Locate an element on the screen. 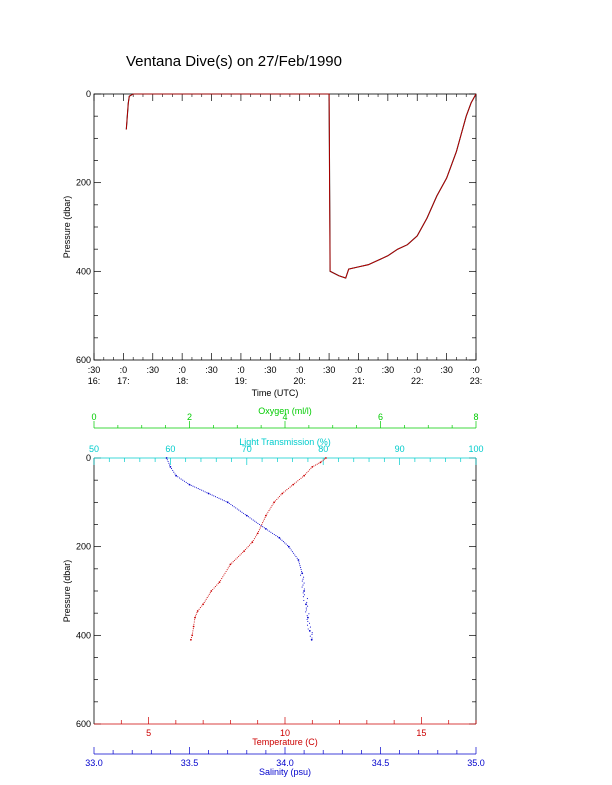  salinity-tick-label: 33.0 is located at coordinates (94, 763).